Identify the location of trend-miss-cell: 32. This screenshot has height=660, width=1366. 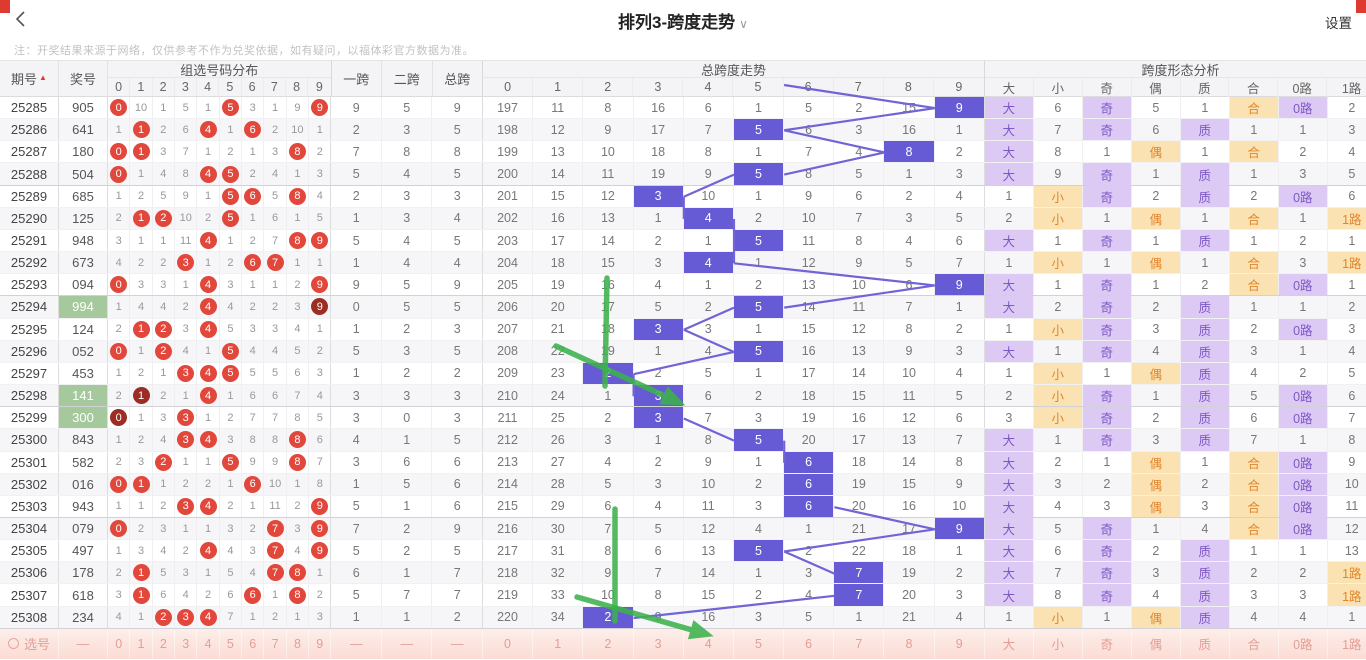
(558, 573).